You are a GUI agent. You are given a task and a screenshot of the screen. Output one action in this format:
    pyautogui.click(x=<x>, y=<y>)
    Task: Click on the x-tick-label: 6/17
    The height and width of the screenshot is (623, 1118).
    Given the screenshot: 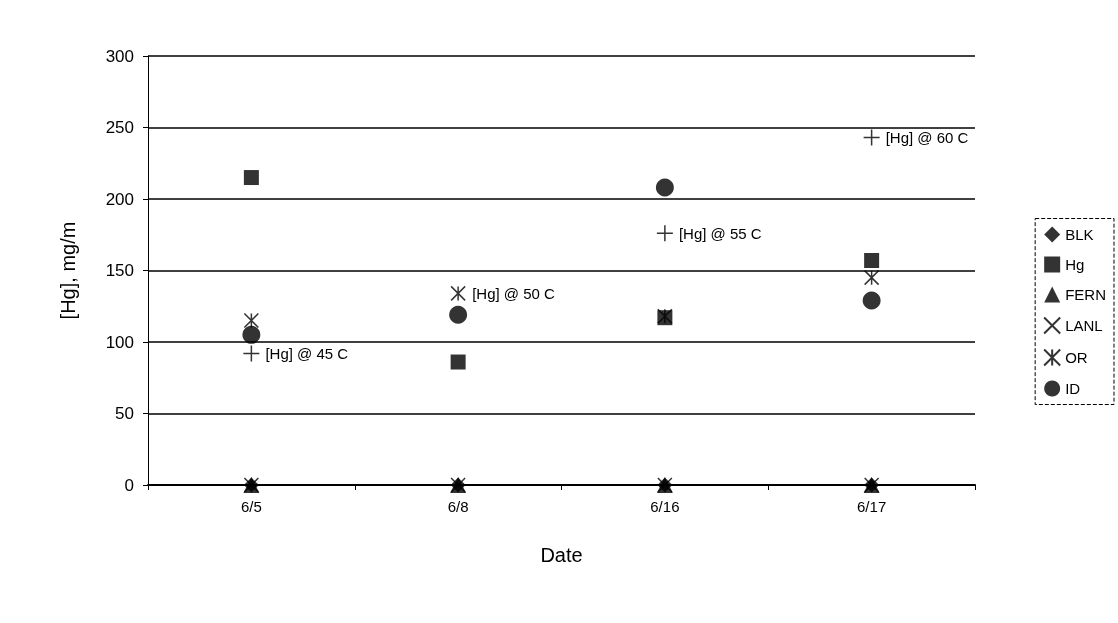 What is the action you would take?
    pyautogui.click(x=872, y=506)
    